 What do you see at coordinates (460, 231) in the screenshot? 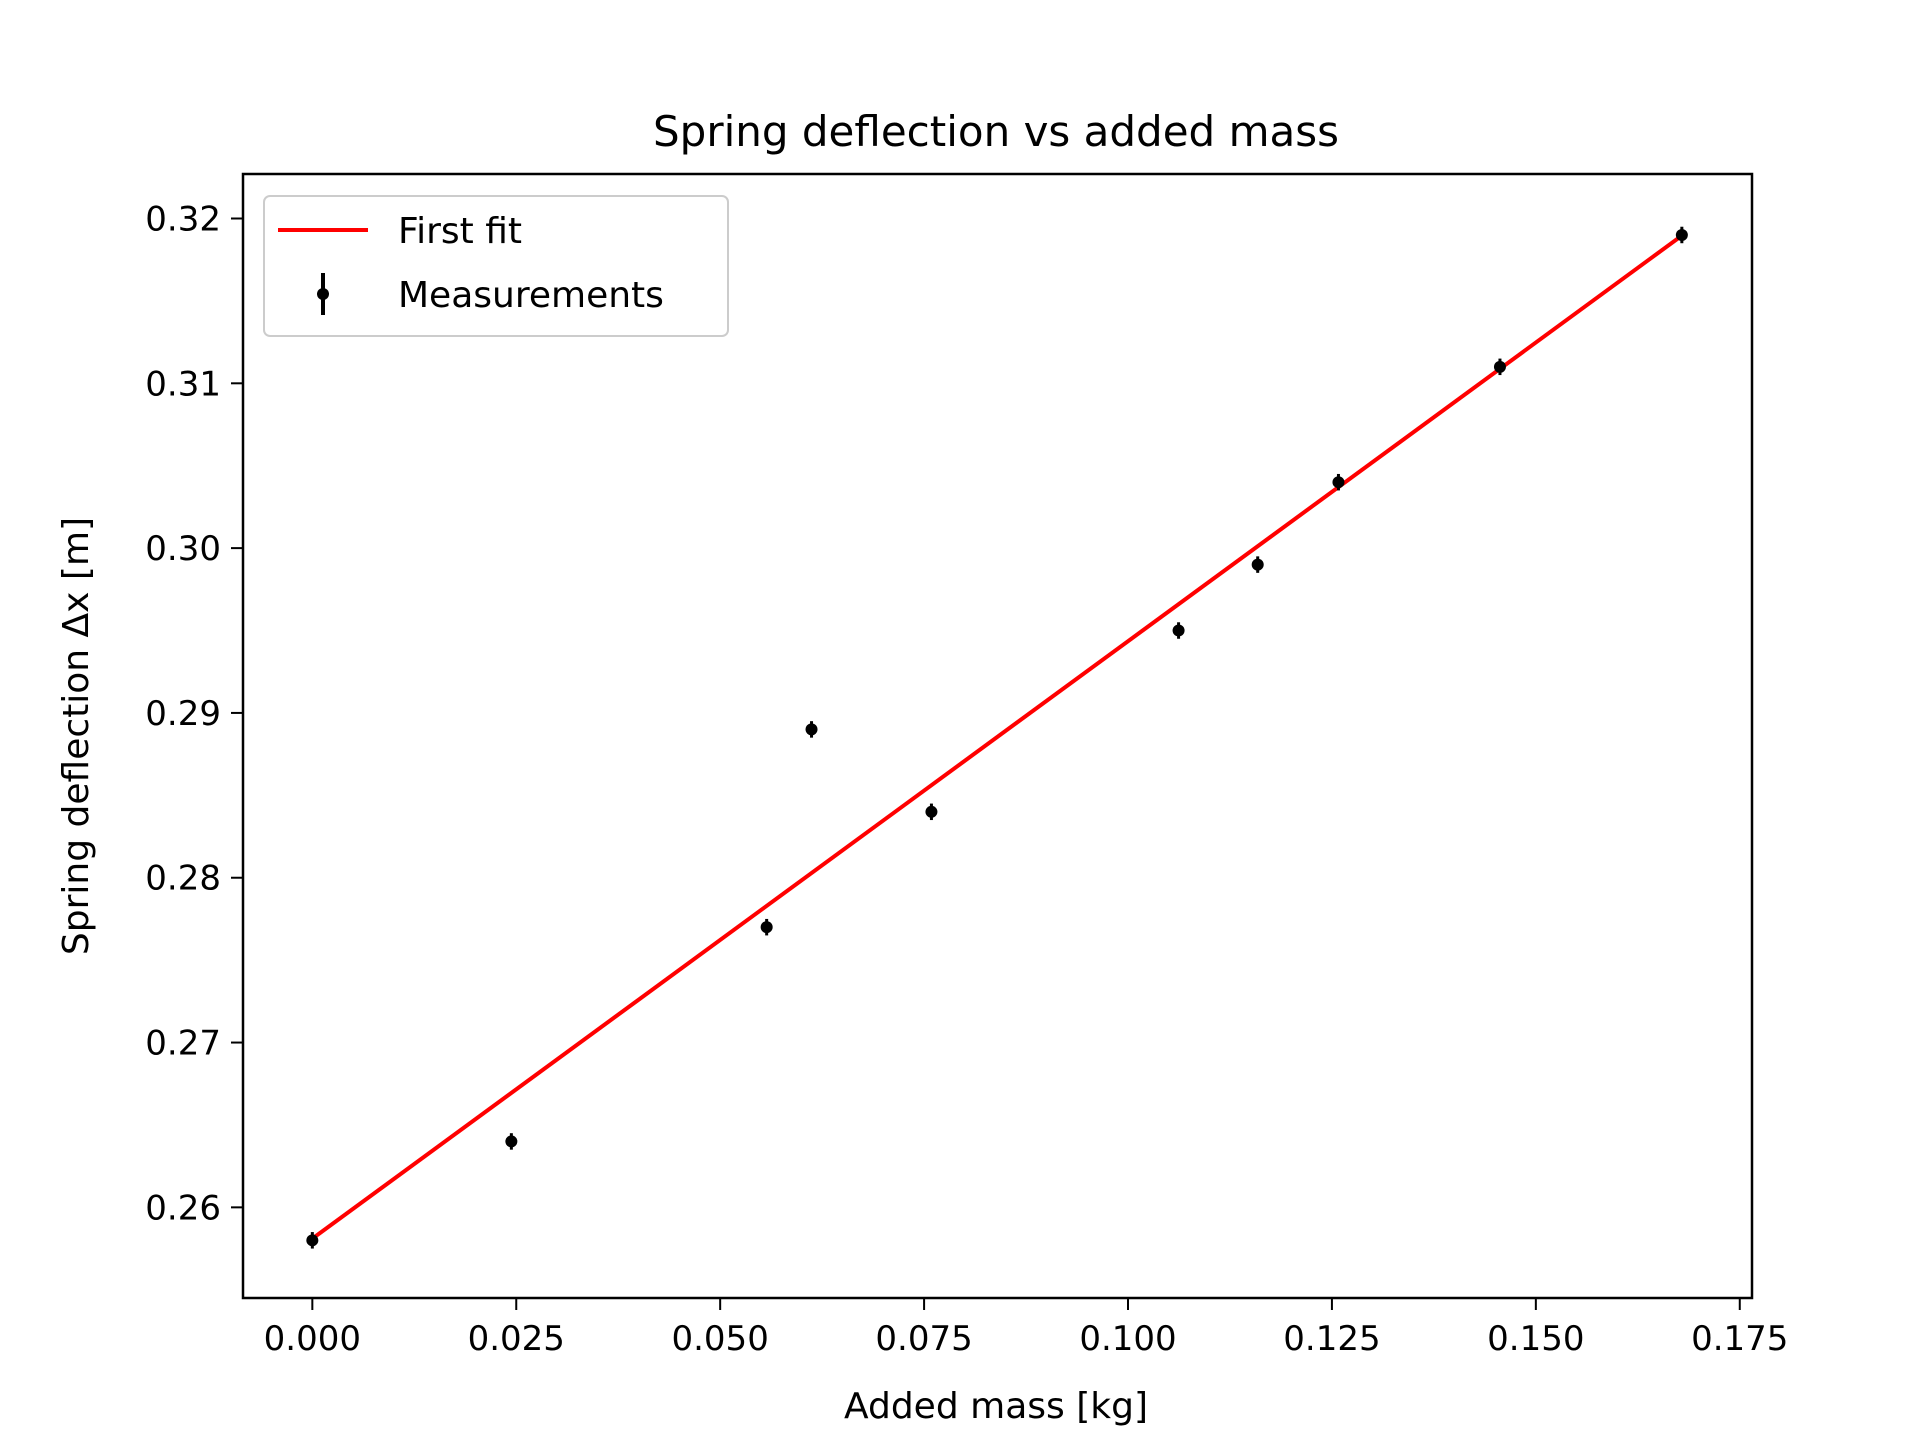
I see `legend-label-first-fit: First fit` at bounding box center [460, 231].